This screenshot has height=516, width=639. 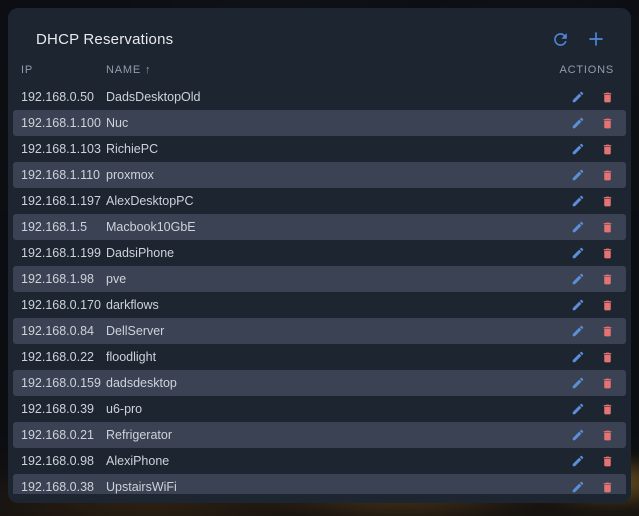 What do you see at coordinates (61, 253) in the screenshot?
I see `ip-cell: 192.168.1.199` at bounding box center [61, 253].